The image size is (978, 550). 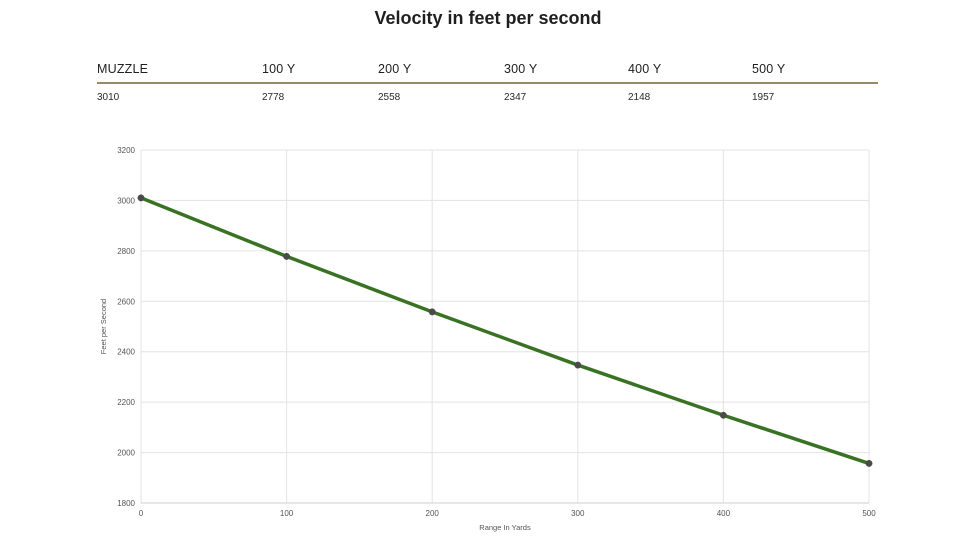 I want to click on value-500y: 1957, so click(x=763, y=97).